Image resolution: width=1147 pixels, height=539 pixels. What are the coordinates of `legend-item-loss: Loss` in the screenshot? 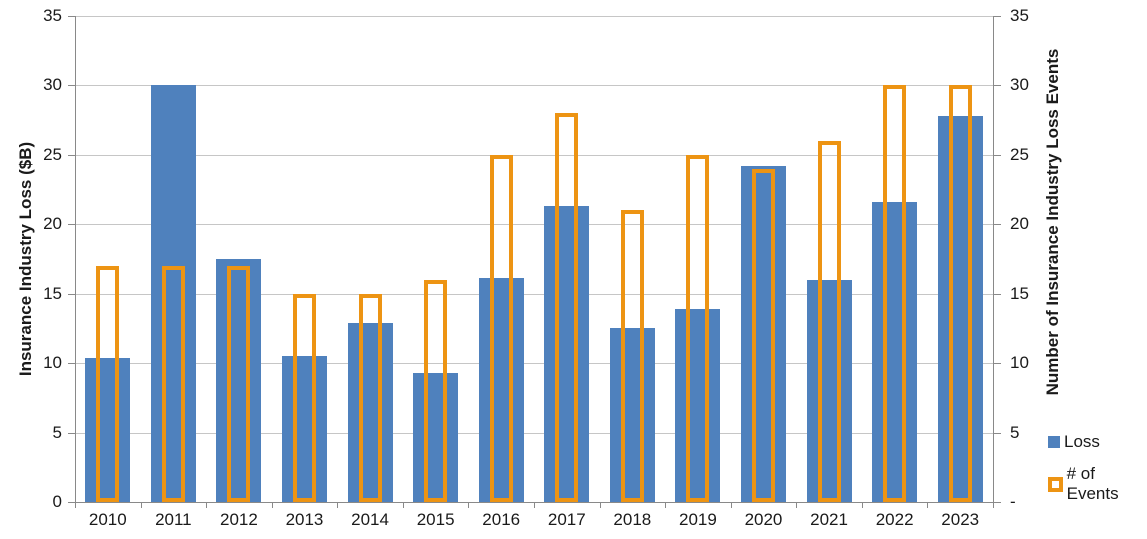 It's located at (1097, 442).